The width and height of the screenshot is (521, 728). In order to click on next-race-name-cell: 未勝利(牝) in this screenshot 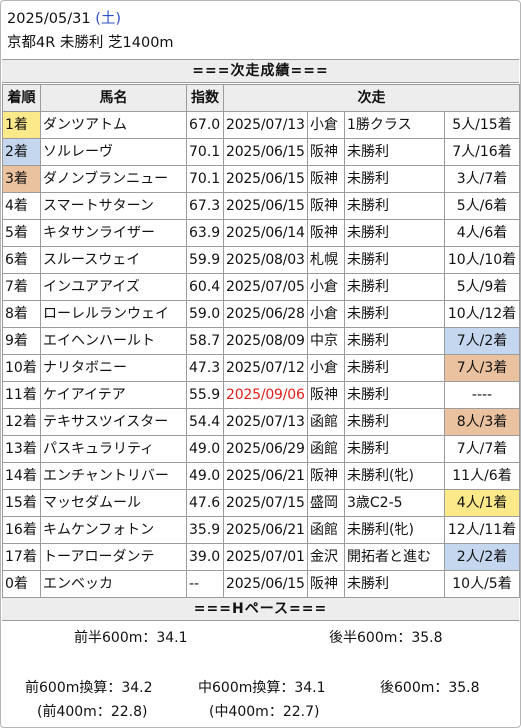, I will do `click(394, 476)`.